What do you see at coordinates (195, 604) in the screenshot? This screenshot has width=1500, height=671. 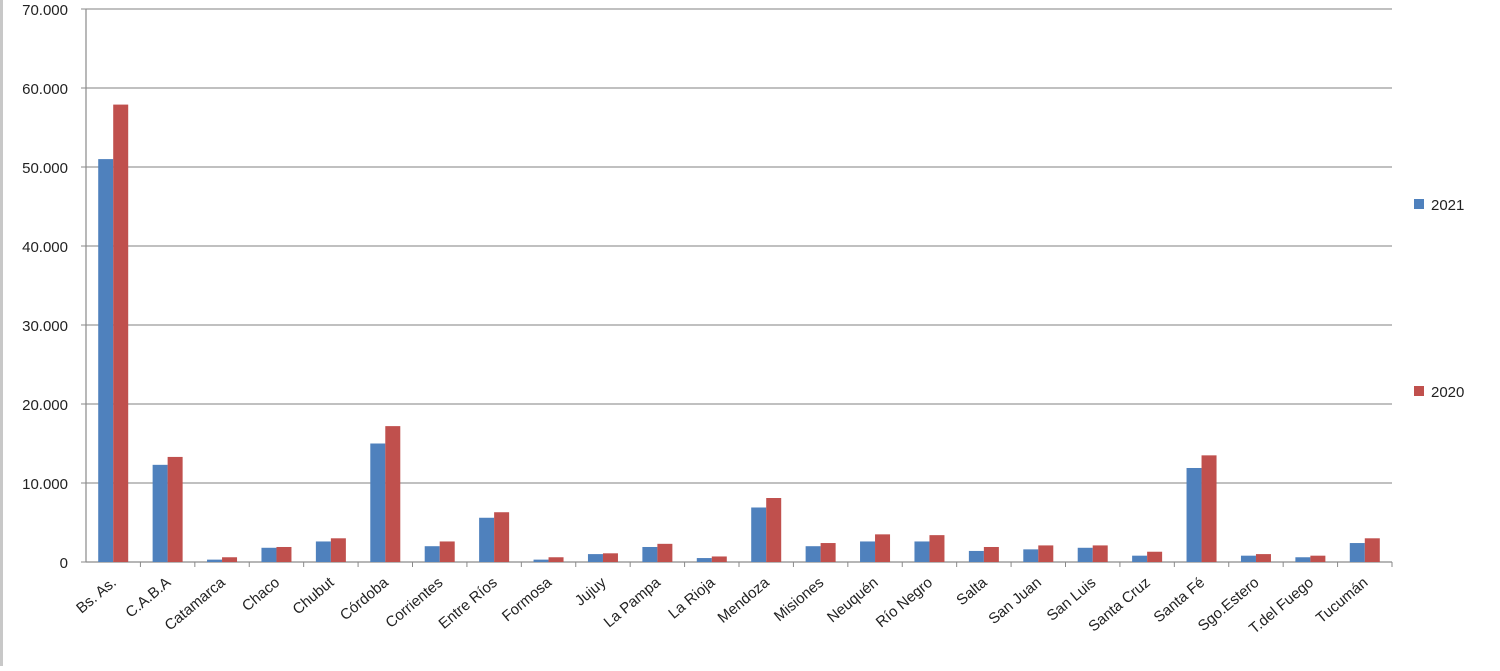 I see `x-tick-label: Catamarca` at bounding box center [195, 604].